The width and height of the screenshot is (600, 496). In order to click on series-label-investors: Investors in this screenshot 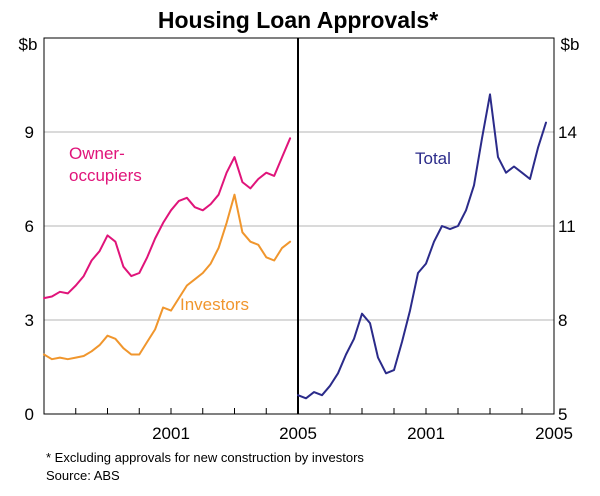, I will do `click(214, 304)`.